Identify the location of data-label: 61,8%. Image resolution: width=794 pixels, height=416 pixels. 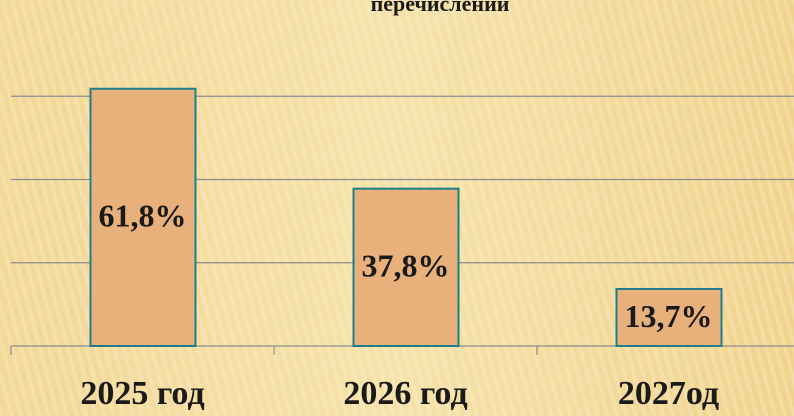
(143, 216).